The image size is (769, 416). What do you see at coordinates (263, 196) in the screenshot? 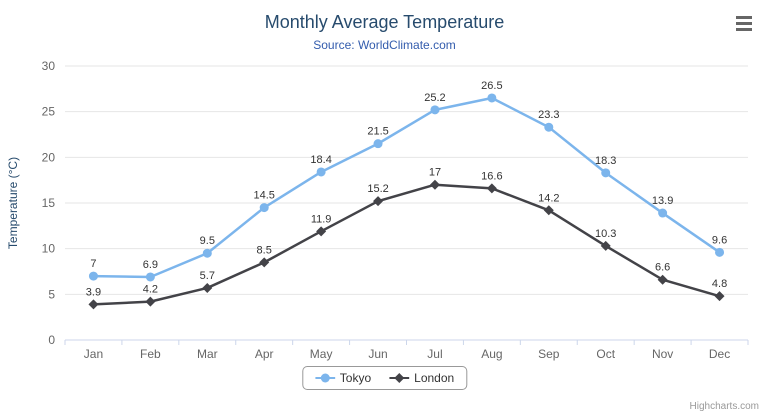
I see `tokyo-data-label: 14.5` at bounding box center [263, 196].